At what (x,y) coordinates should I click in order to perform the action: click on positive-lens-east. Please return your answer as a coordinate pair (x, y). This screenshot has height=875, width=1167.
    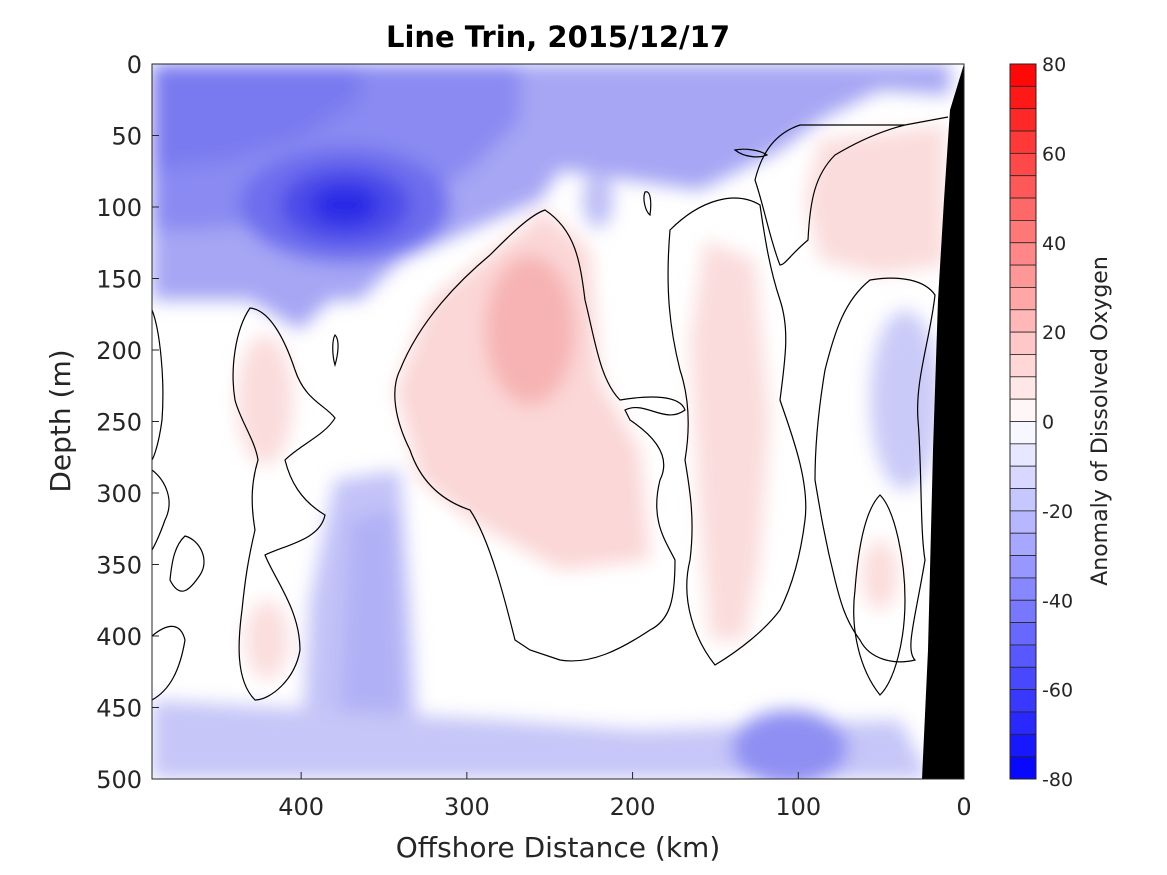
    Looking at the image, I should click on (730, 440).